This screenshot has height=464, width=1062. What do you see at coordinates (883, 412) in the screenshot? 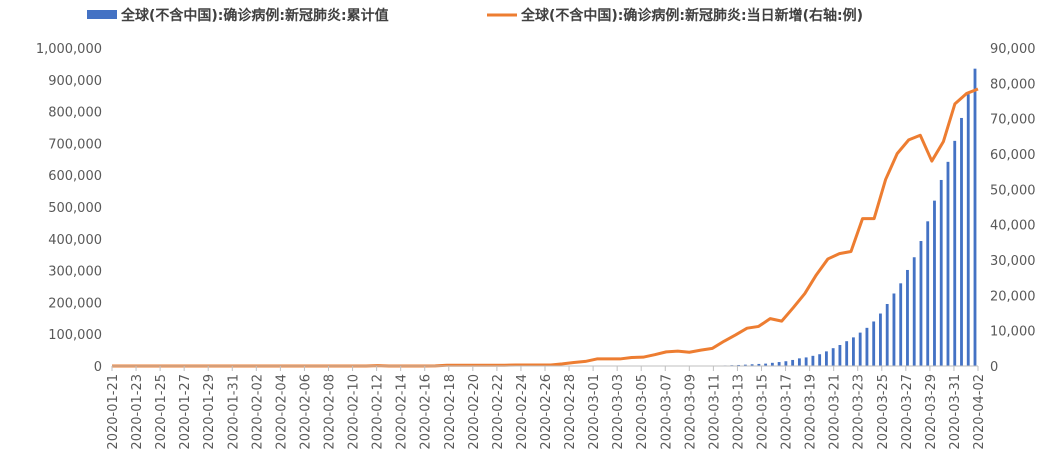
I see `x-tick-label: 2020-03-25` at bounding box center [883, 412].